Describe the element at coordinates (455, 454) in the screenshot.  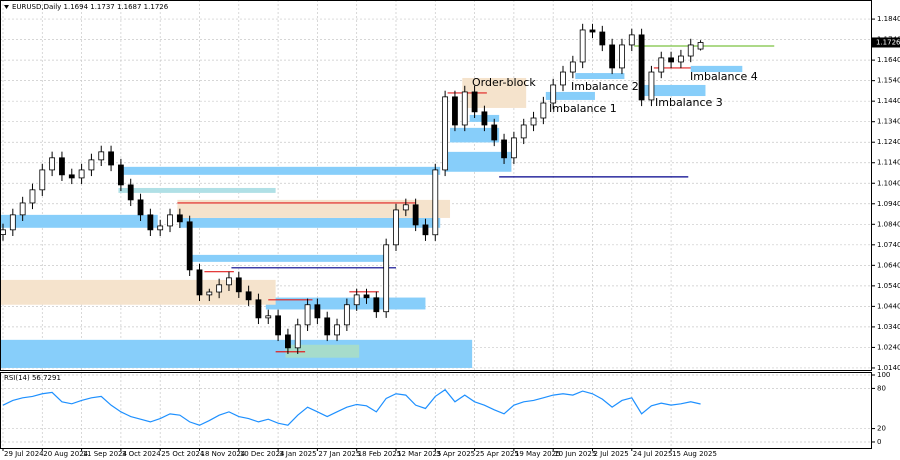
I see `x-tick-label: 3 Apr 2025` at that location.